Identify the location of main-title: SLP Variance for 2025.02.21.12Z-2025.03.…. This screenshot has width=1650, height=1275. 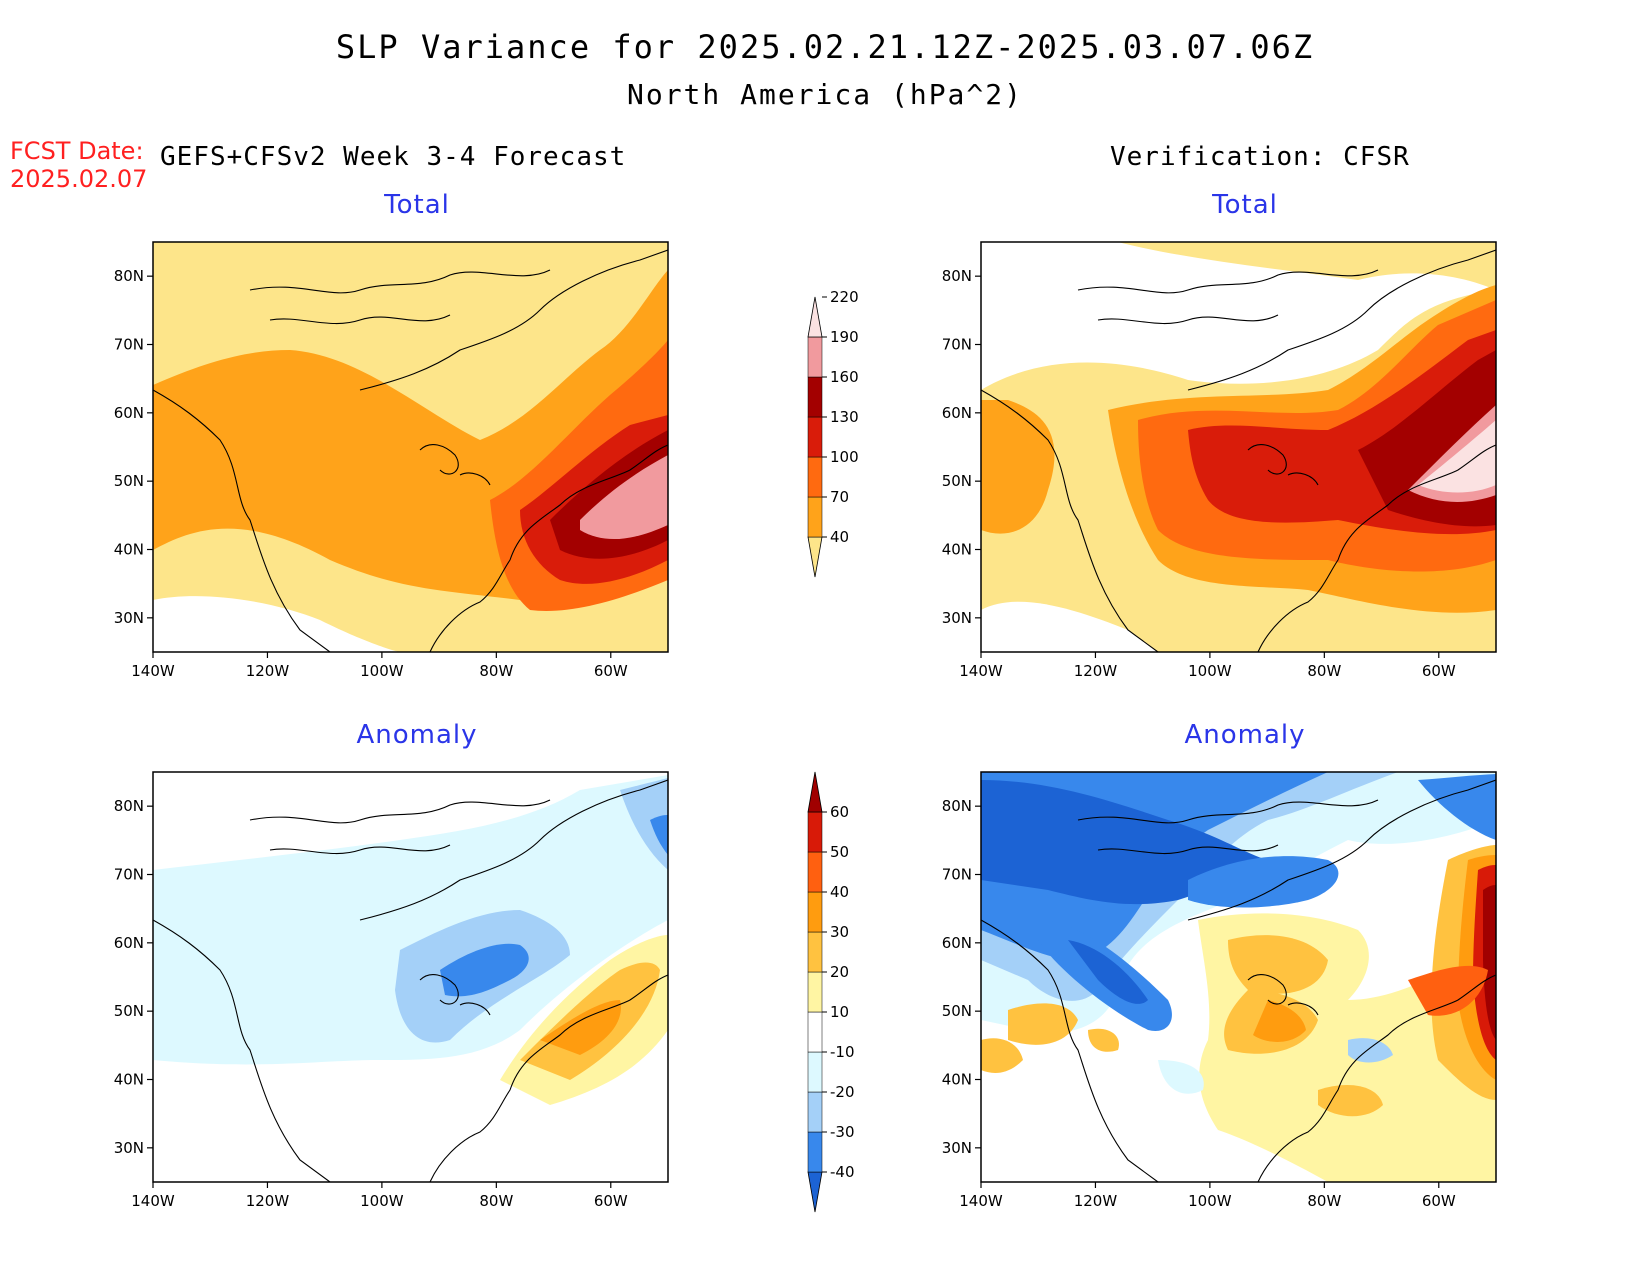
(825, 47).